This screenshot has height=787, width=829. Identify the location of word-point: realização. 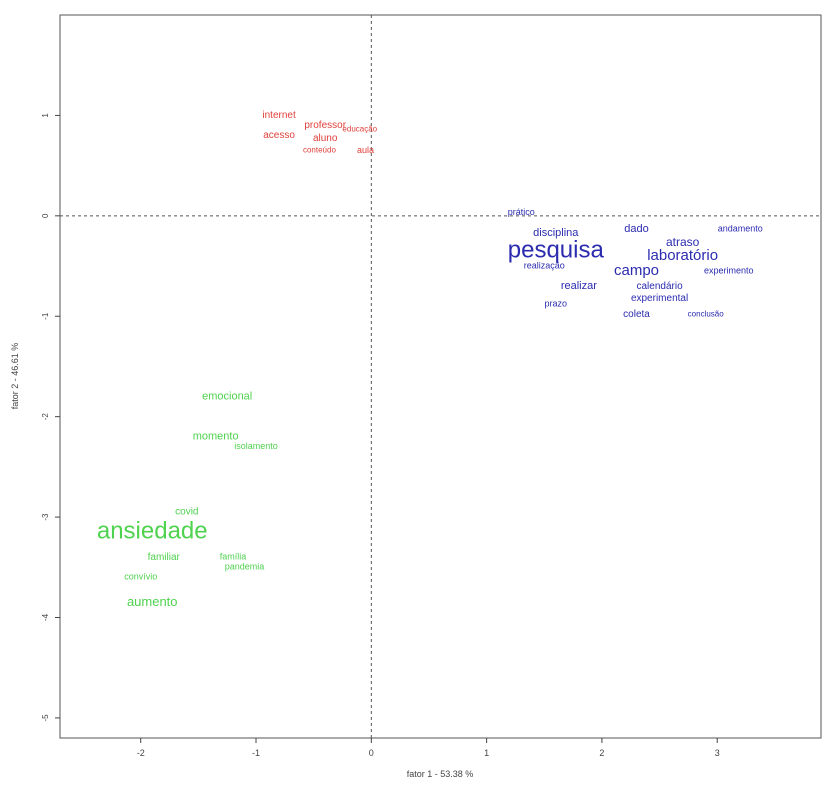
(544, 265).